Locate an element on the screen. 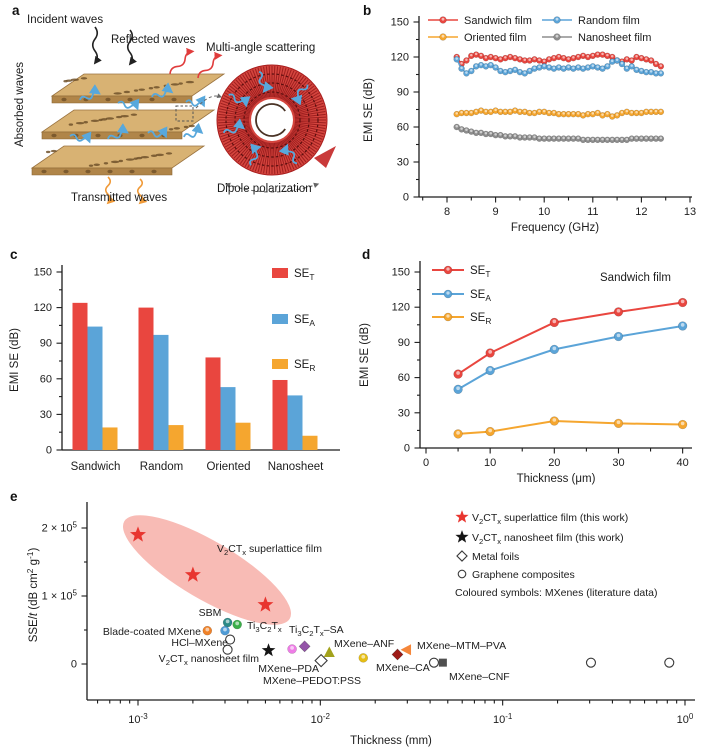  inset-box is located at coordinates (184, 113).